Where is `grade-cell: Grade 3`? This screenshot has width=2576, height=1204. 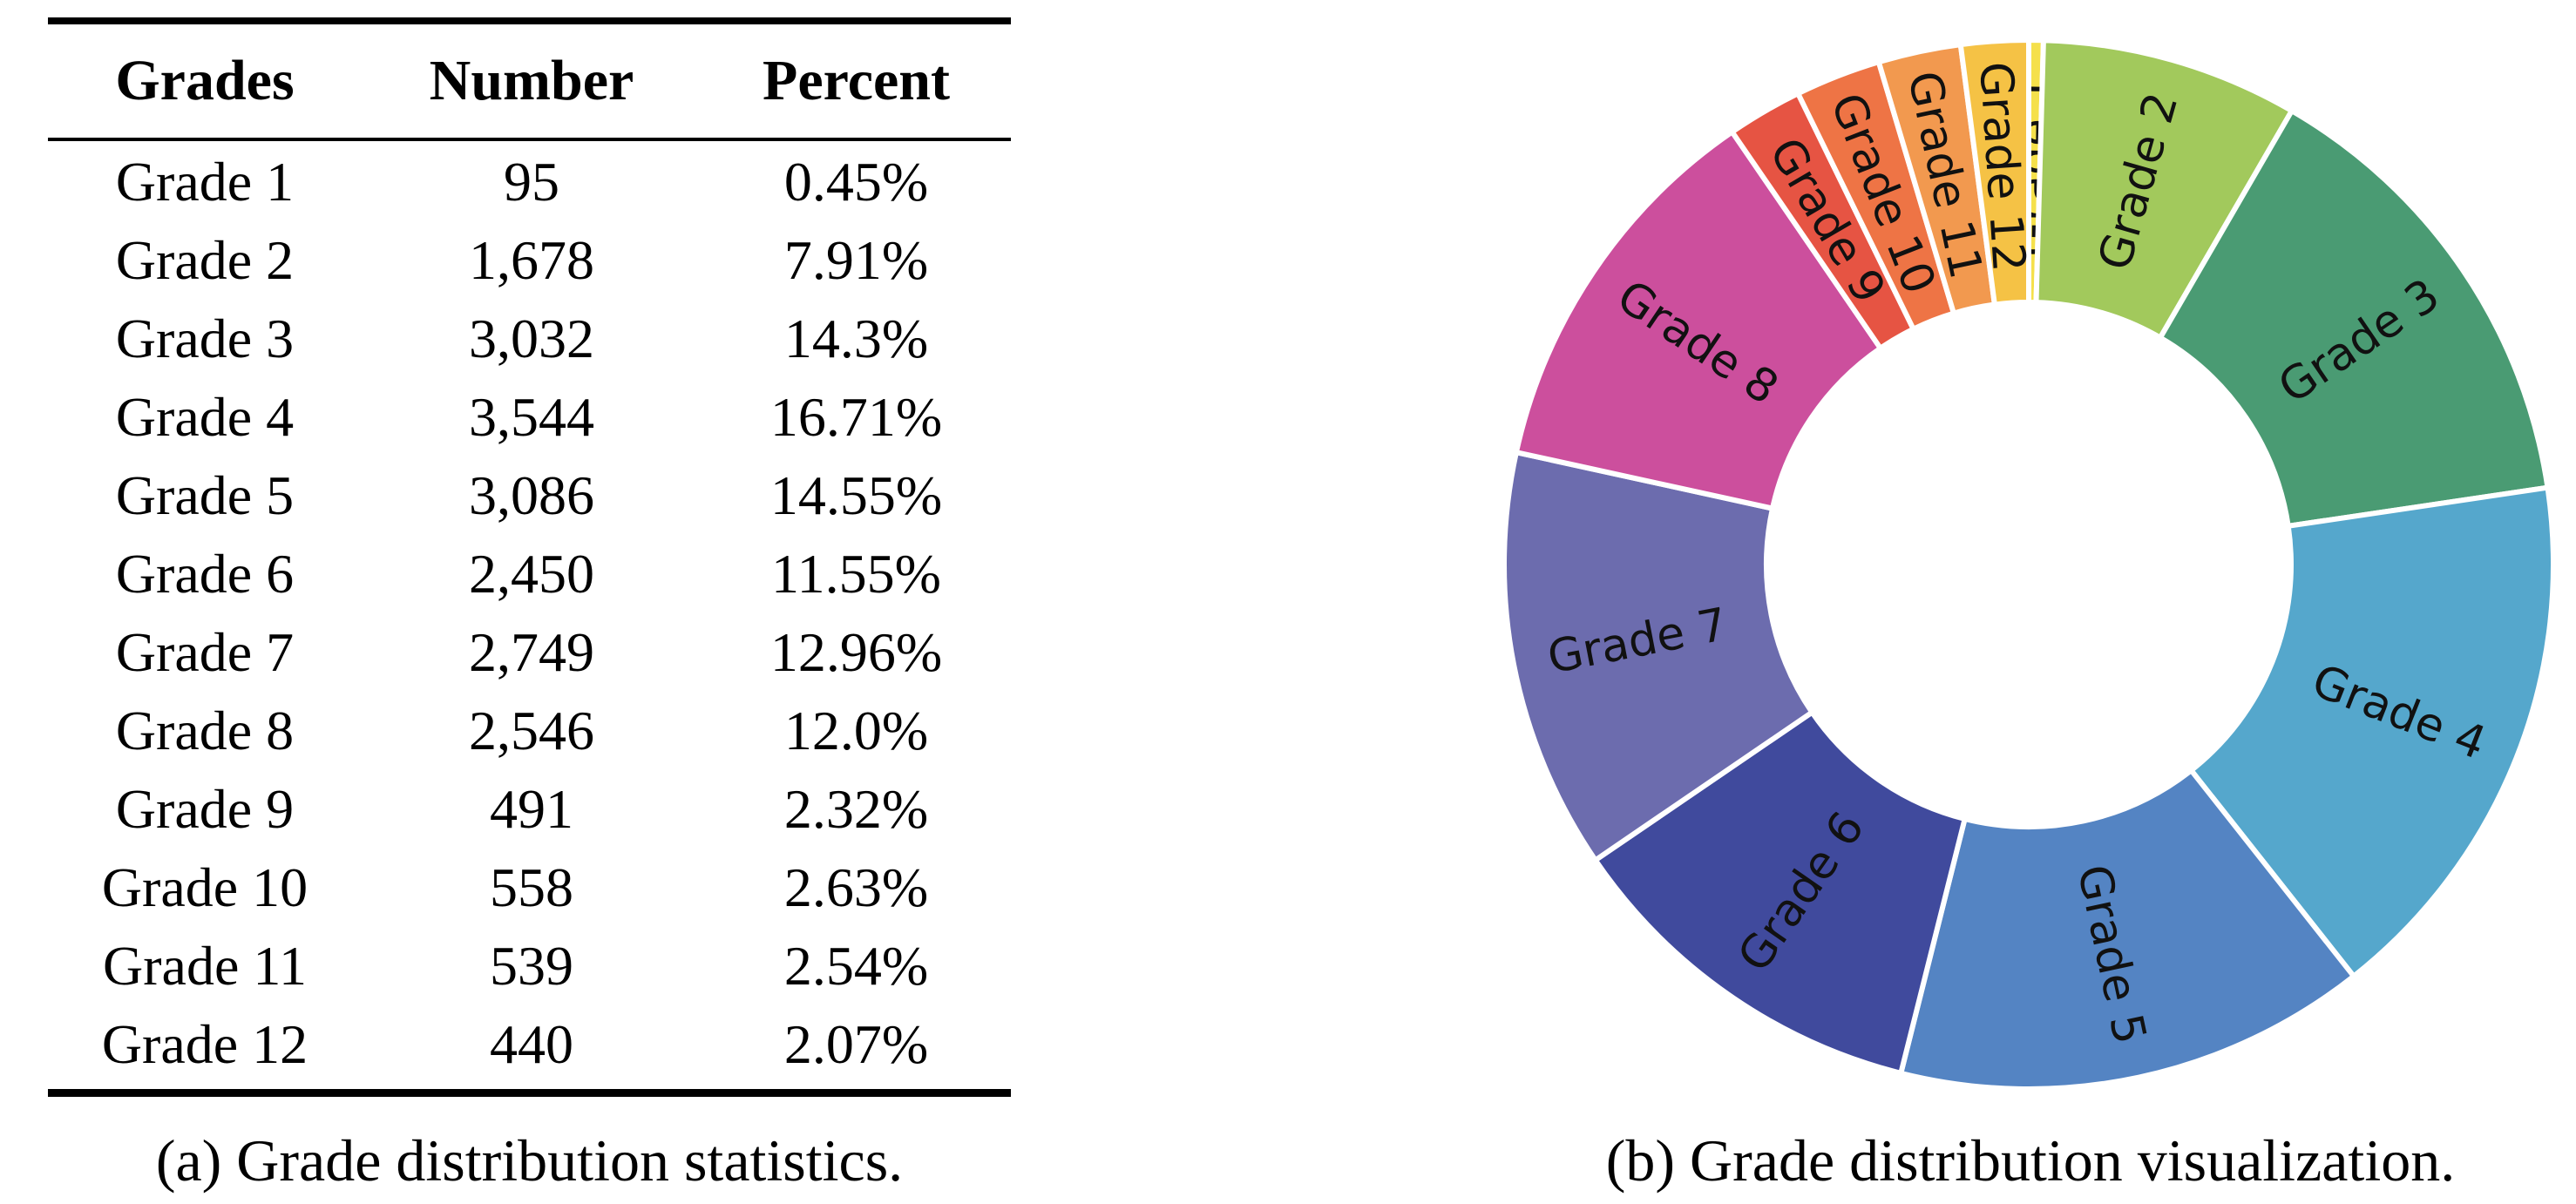 grade-cell: Grade 3 is located at coordinates (205, 338).